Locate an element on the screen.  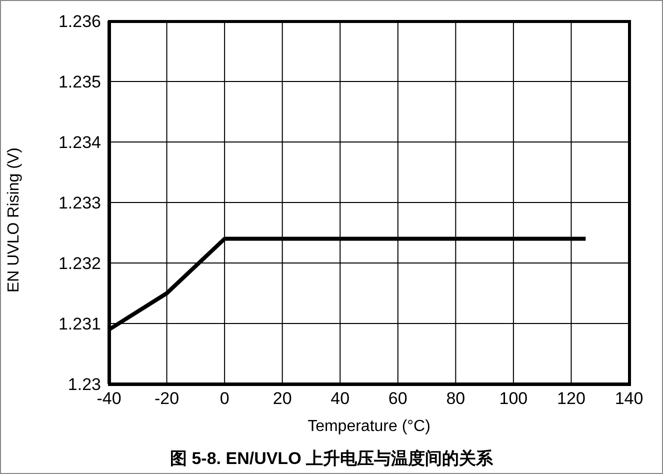
x-tick-label: 40 is located at coordinates (340, 398).